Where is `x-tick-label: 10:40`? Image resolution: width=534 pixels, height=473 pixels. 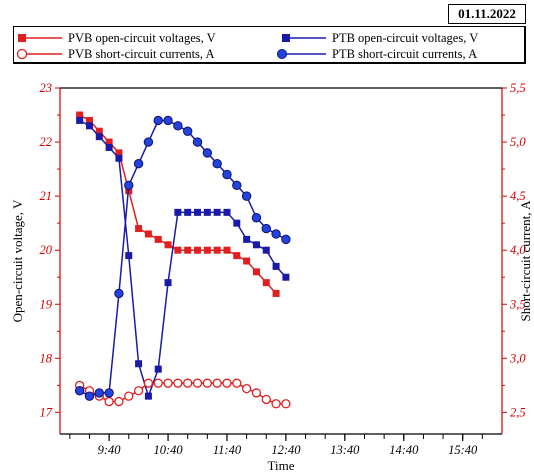 x-tick-label: 10:40 is located at coordinates (168, 450).